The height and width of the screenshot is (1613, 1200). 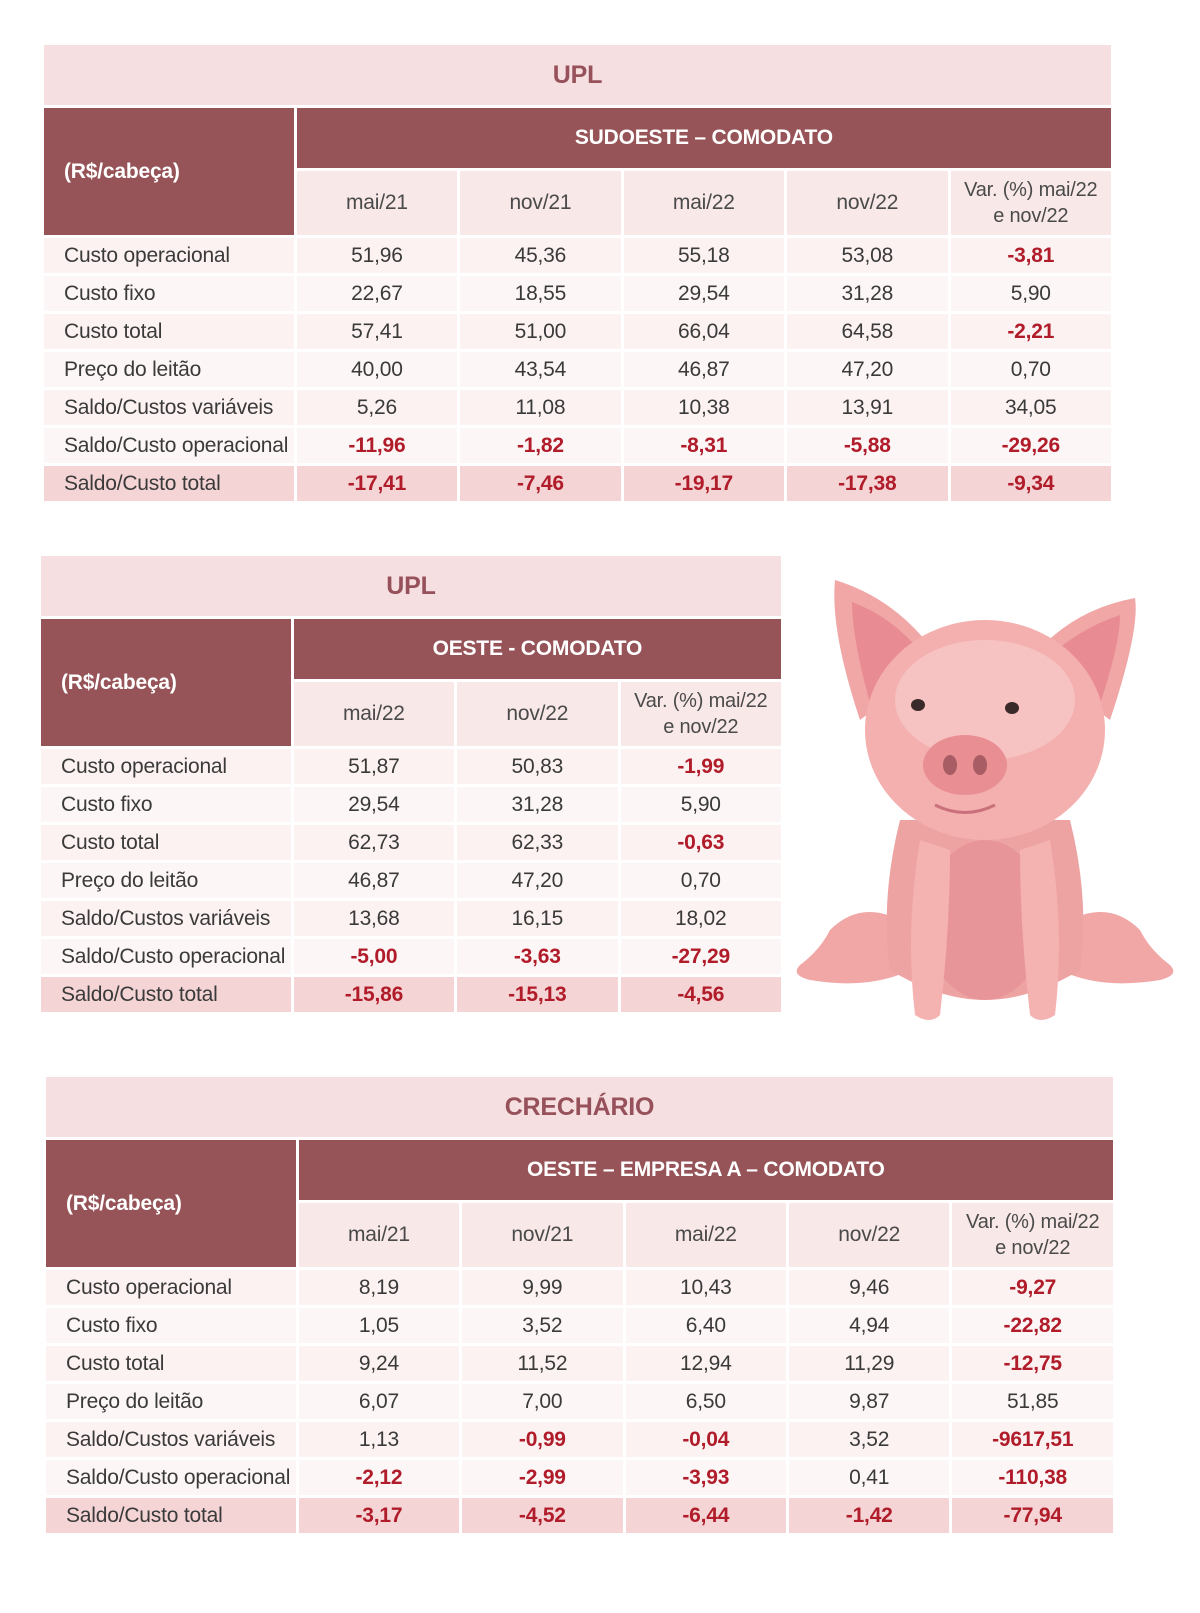 What do you see at coordinates (579, 1325) in the screenshot?
I see `table-row: Custo fixo 1,05 3,52 6,40 4,94 -22,82` at bounding box center [579, 1325].